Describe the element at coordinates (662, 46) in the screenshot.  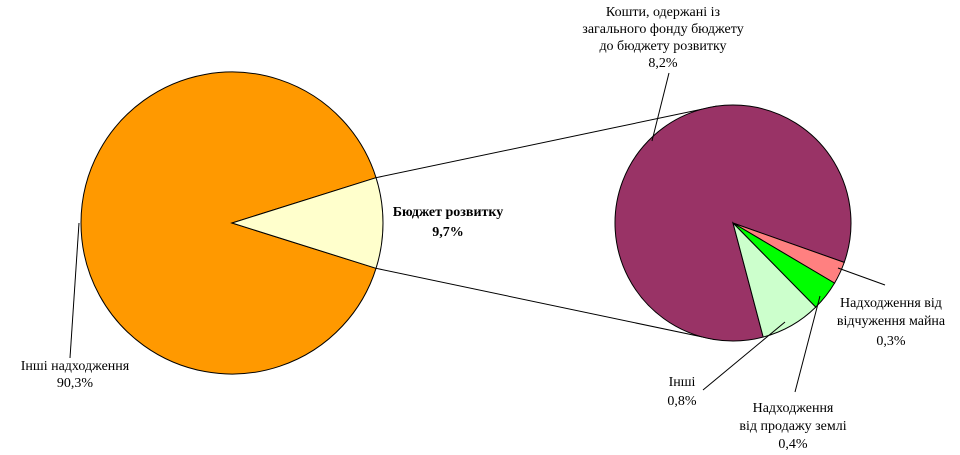
I see `label-transfer-line3: до бюджету розвитку` at that location.